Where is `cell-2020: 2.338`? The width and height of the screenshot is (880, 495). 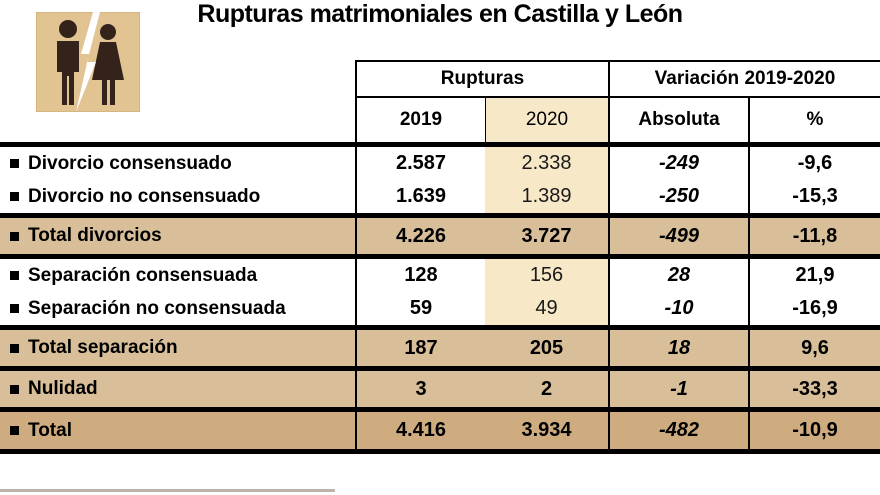
cell-2020: 2.338 is located at coordinates (546, 163).